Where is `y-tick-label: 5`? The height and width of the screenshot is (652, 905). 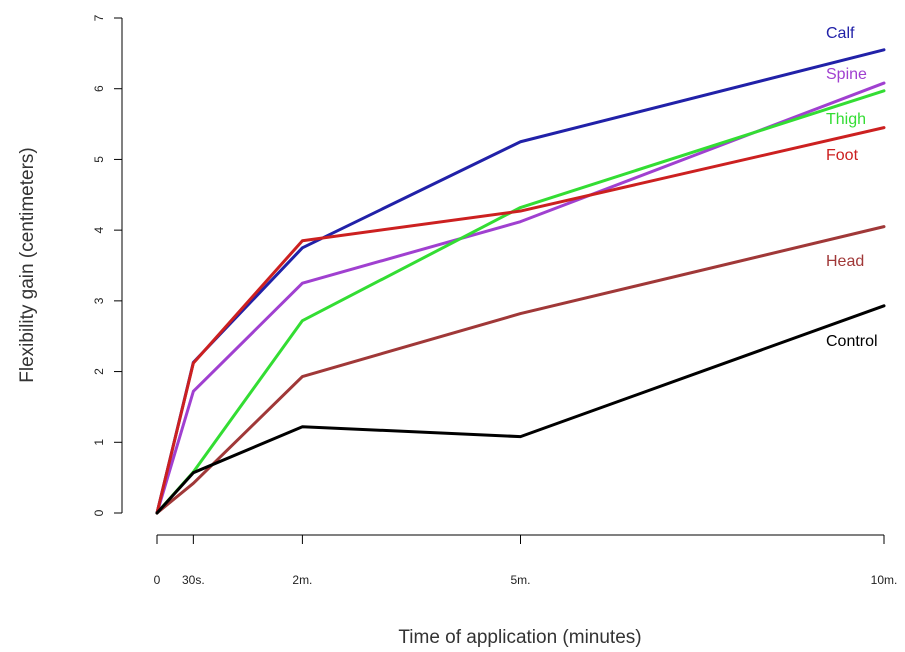 y-tick-label: 5 is located at coordinates (99, 159).